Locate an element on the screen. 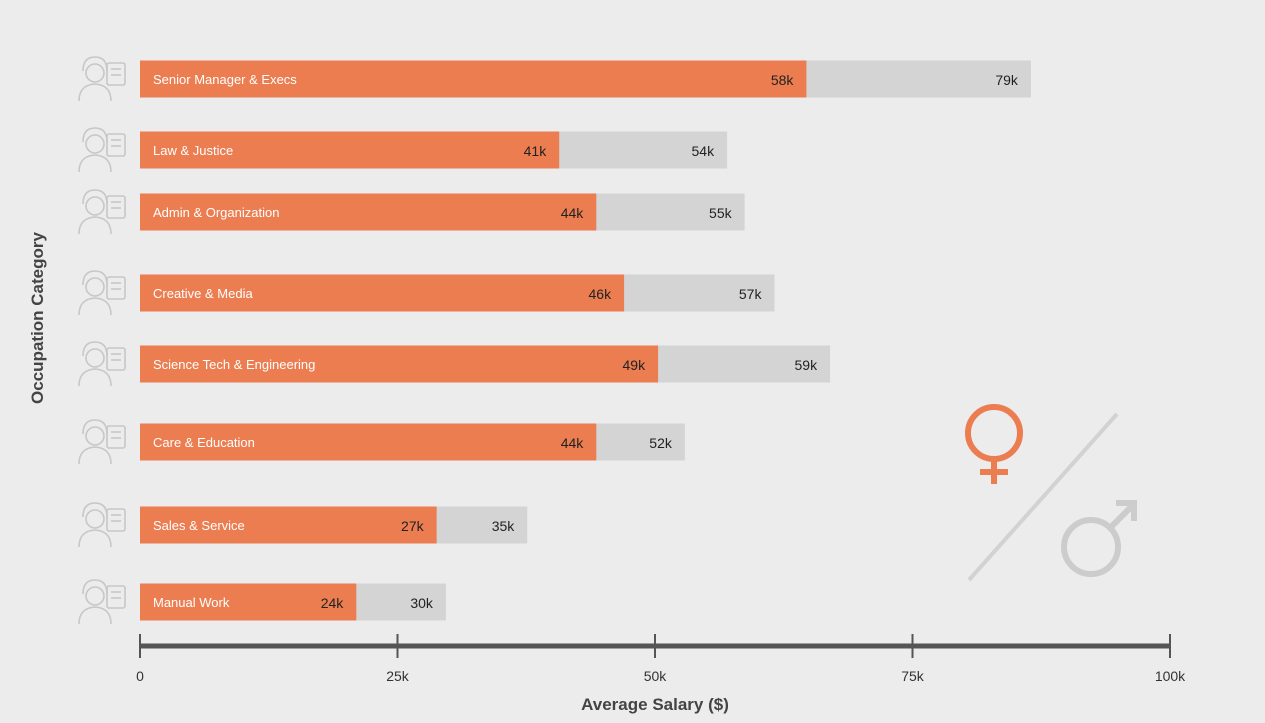 This screenshot has height=723, width=1265. sales-icon is located at coordinates (102, 525).